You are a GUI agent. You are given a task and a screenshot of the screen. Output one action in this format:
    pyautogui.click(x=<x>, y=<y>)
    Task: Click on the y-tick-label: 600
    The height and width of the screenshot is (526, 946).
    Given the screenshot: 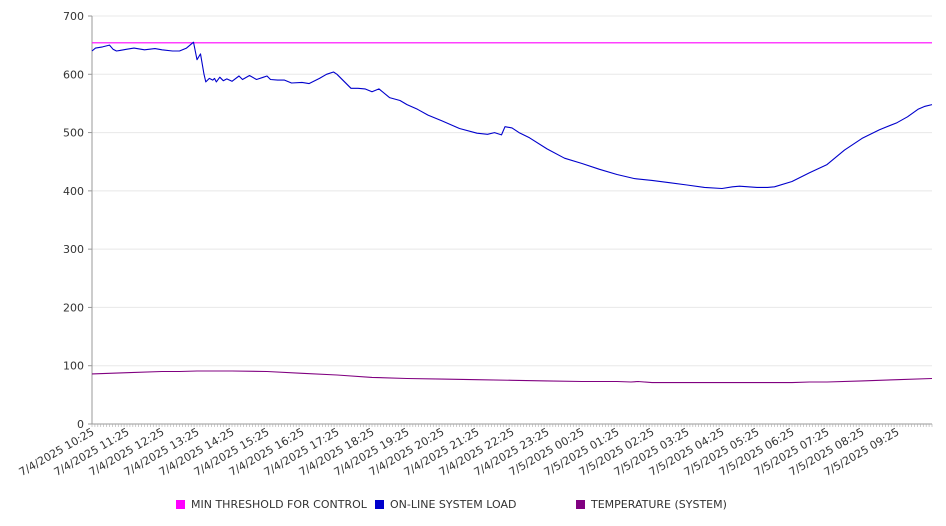 What is the action you would take?
    pyautogui.click(x=73, y=74)
    